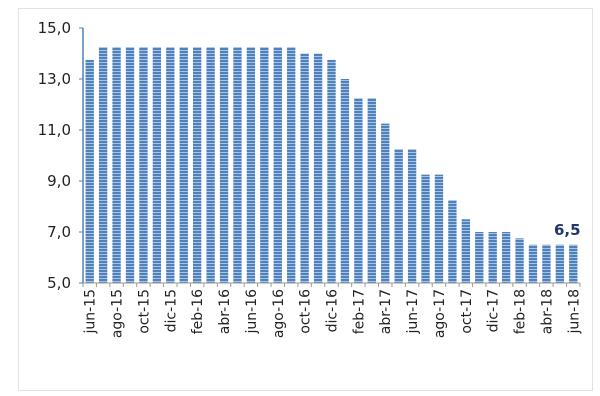  What do you see at coordinates (359, 311) in the screenshot?
I see `x-tick-label: feb-17` at bounding box center [359, 311].